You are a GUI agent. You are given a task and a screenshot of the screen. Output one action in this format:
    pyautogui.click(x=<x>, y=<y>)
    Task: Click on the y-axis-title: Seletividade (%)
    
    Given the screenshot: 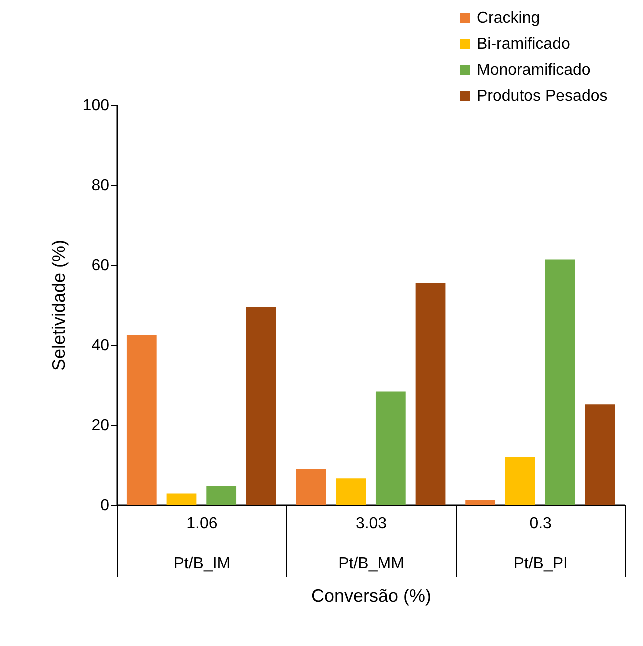 What is the action you would take?
    pyautogui.click(x=58, y=306)
    